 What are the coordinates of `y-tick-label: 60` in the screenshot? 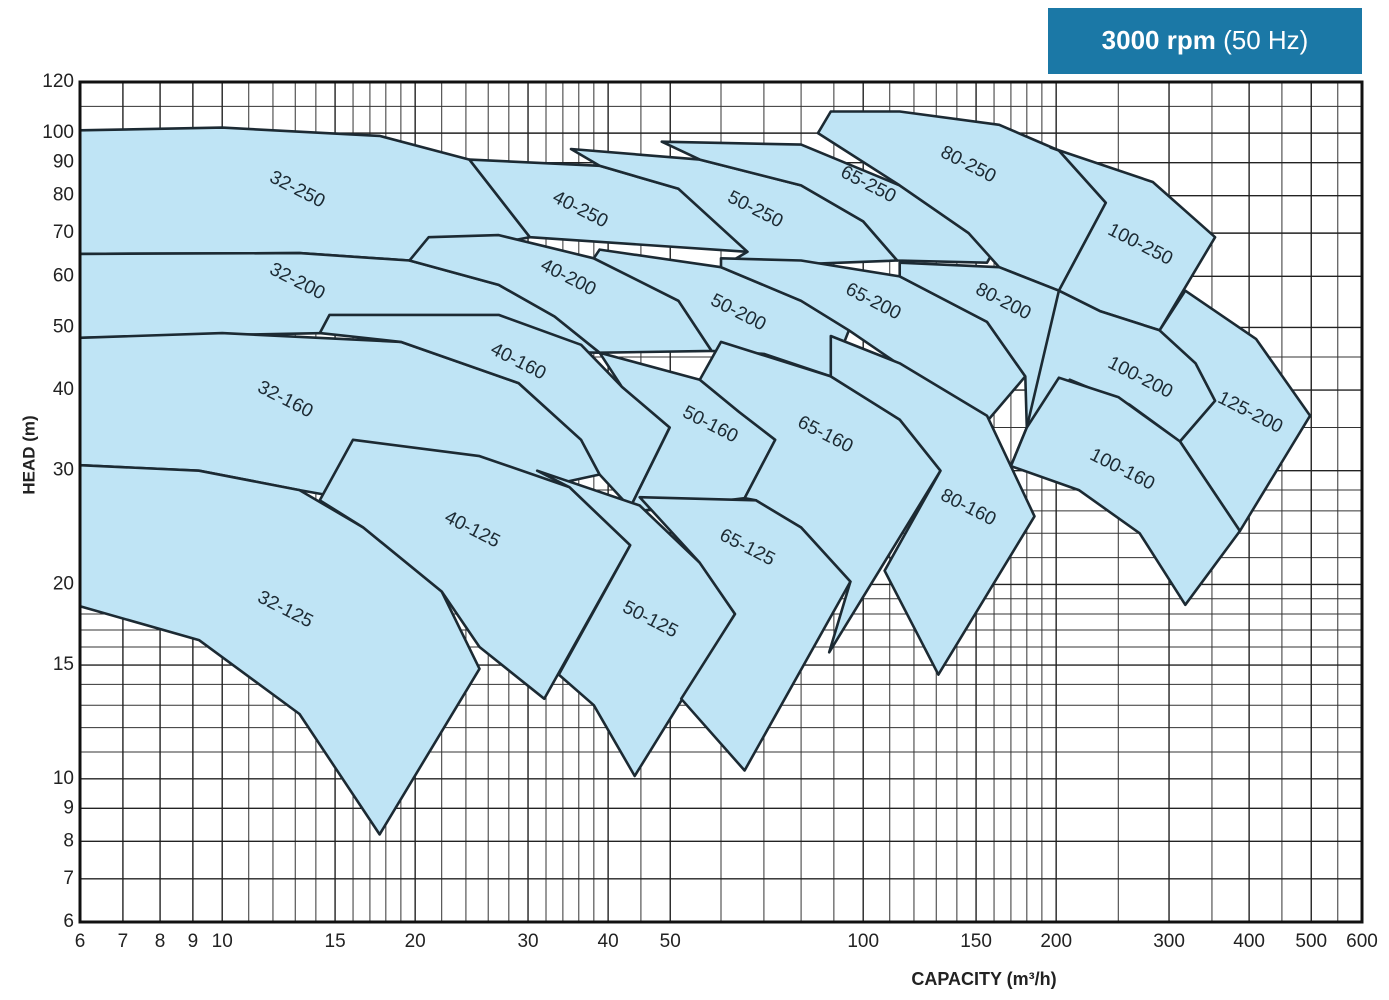 It's located at (63, 275).